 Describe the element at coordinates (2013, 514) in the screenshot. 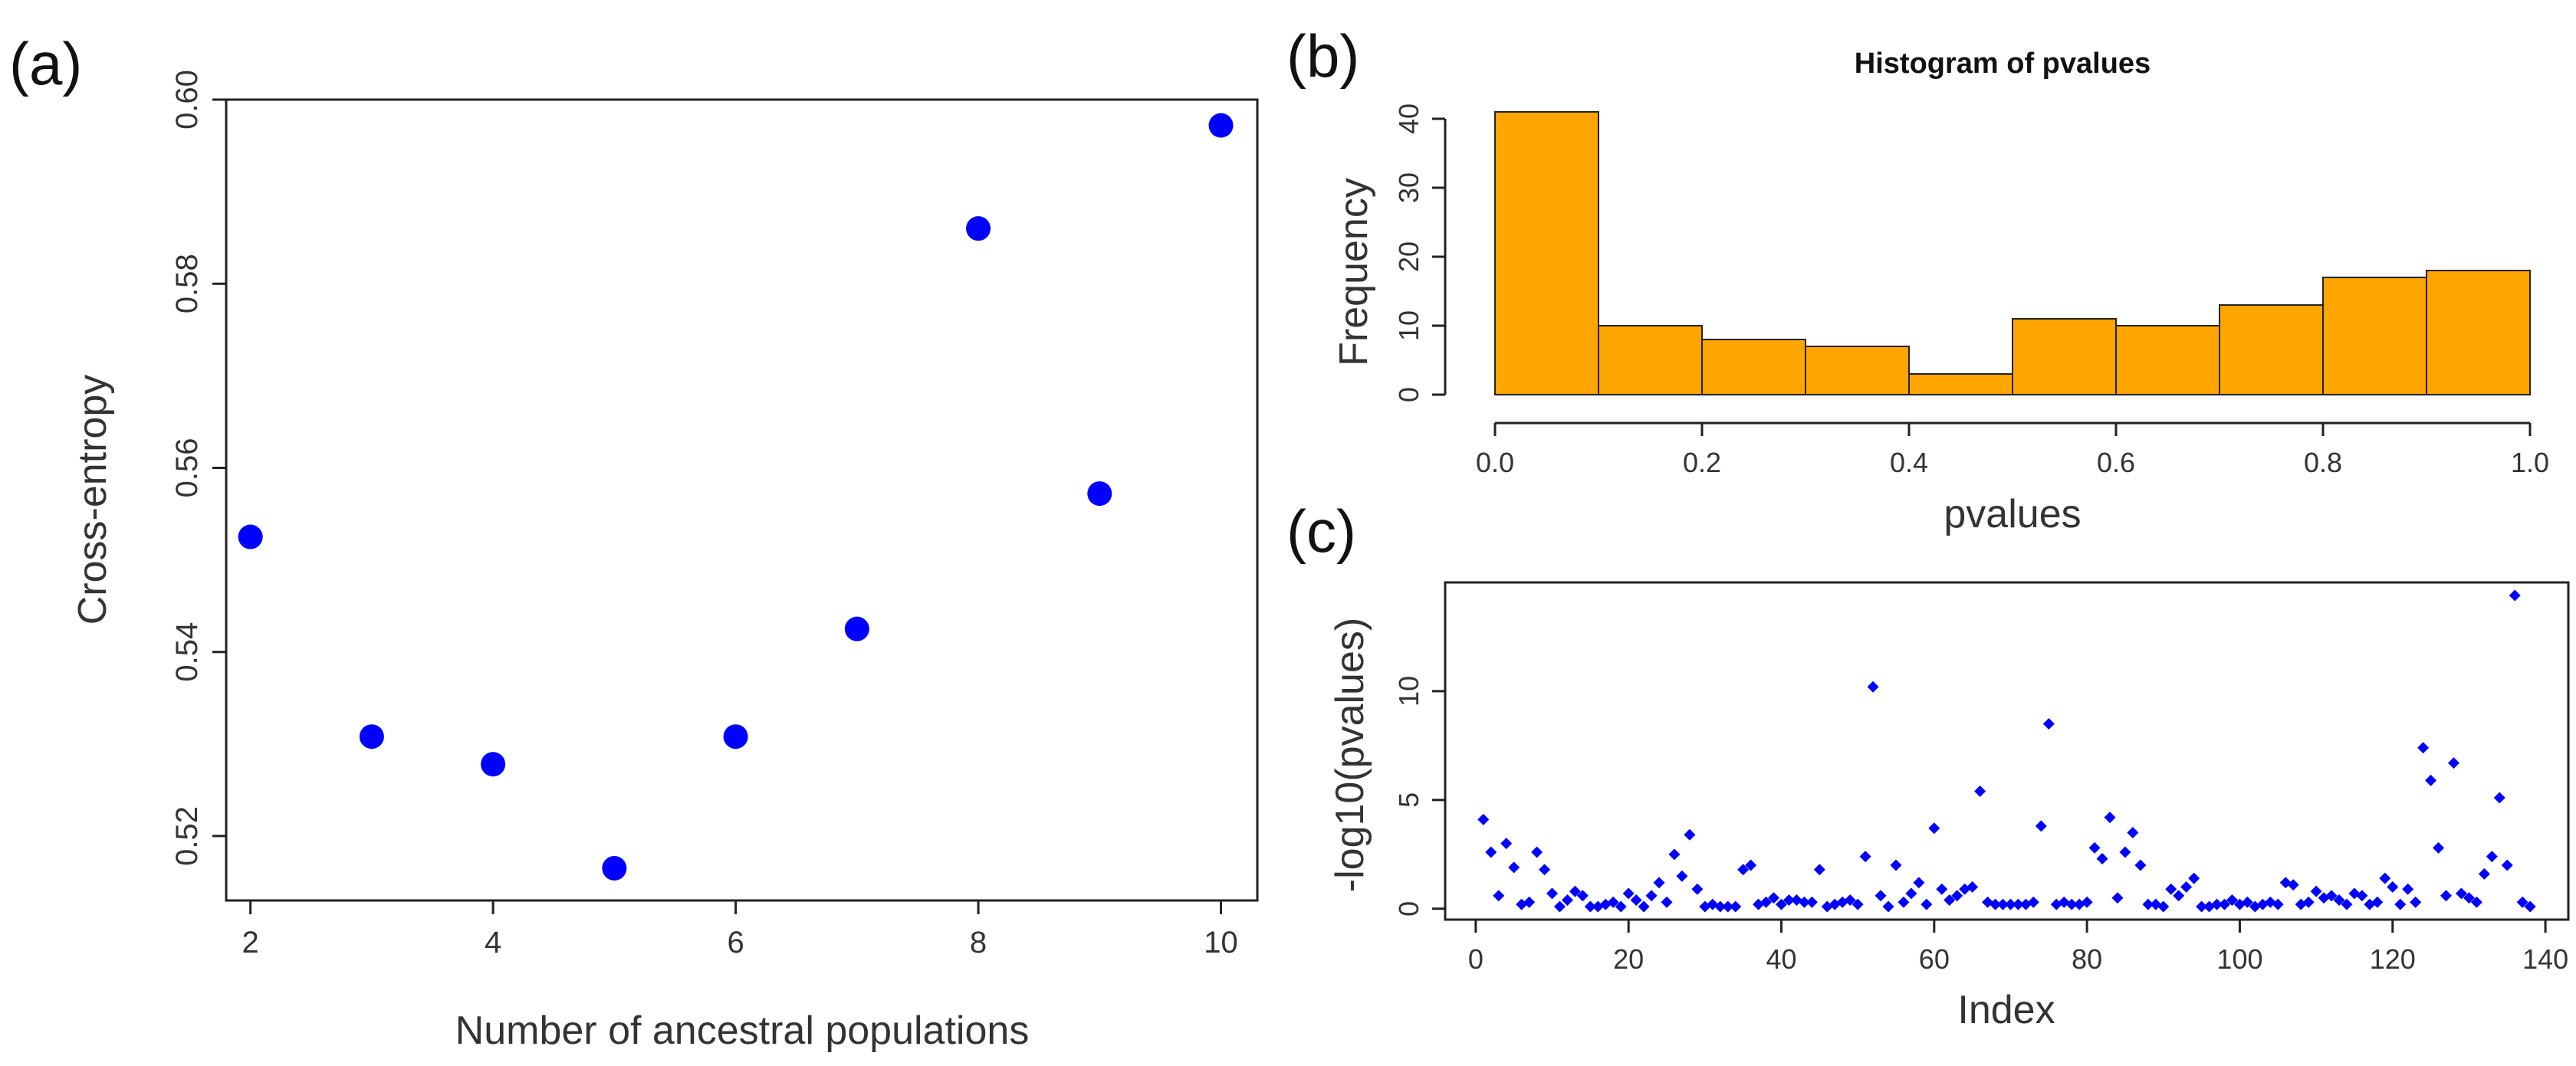

I see `chart-b-x-axis-title: pvalues` at that location.